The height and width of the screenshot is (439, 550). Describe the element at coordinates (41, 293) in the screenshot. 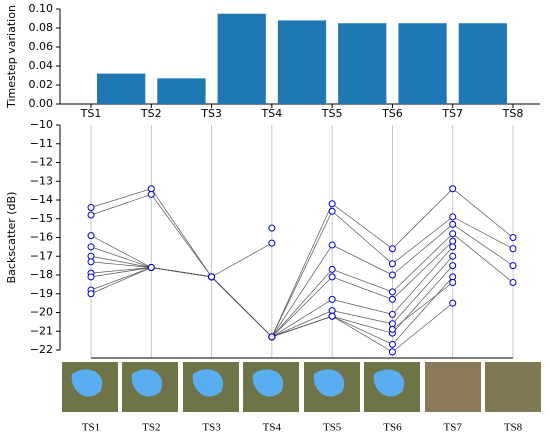

I see `y-tick-label: −19` at that location.